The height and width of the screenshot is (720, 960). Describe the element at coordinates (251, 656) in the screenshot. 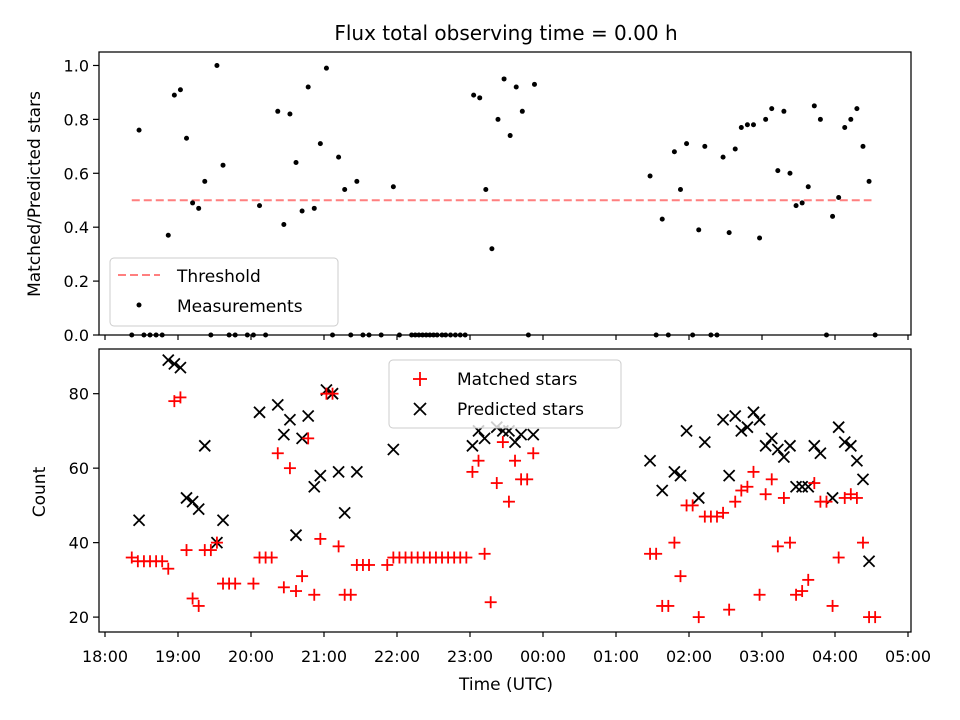

I see `x-tick-label: 20:00` at that location.